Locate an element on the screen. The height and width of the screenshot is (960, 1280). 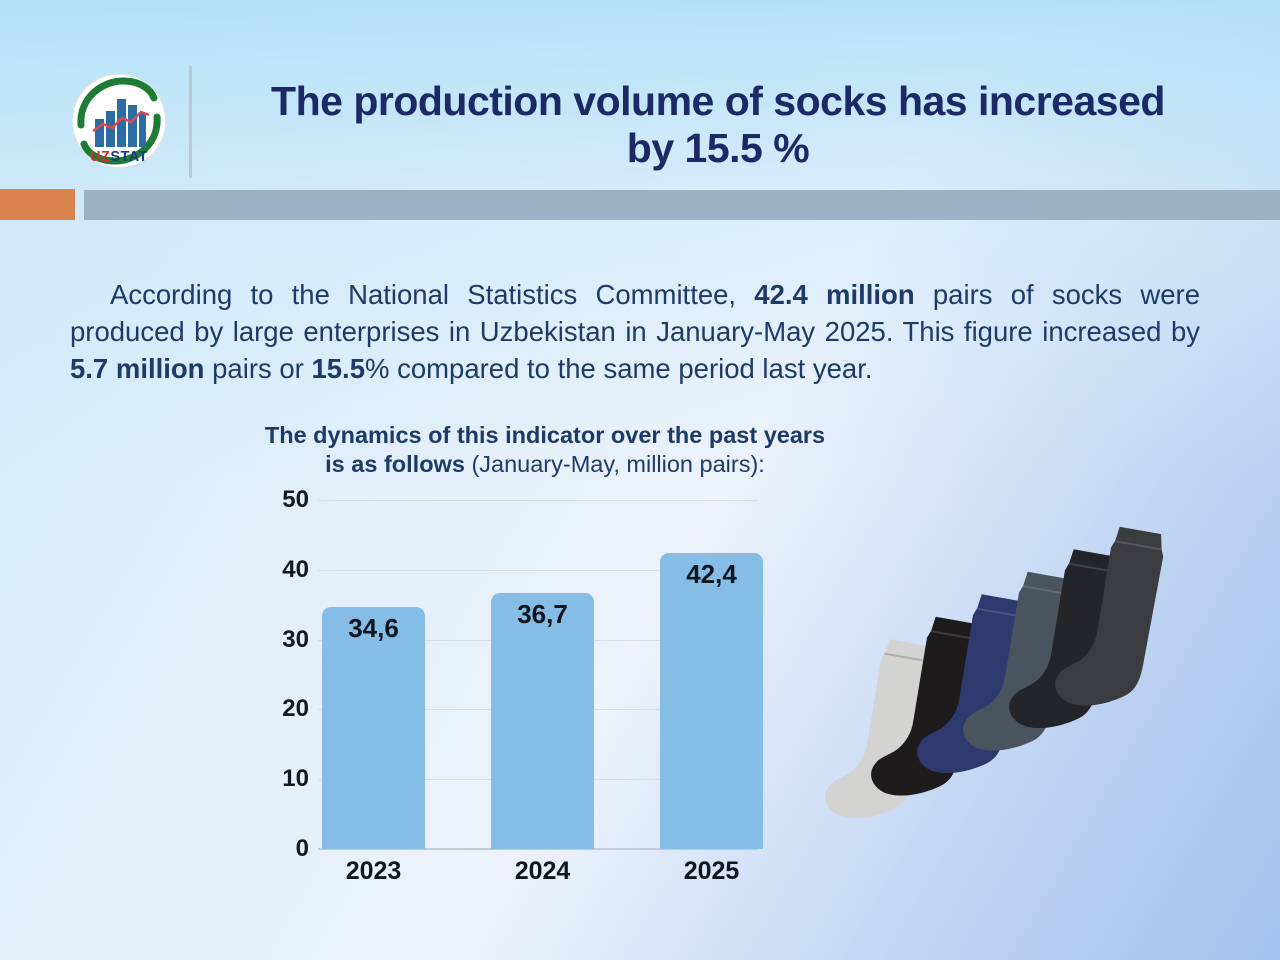
logo-bars-icon is located at coordinates (120, 123).